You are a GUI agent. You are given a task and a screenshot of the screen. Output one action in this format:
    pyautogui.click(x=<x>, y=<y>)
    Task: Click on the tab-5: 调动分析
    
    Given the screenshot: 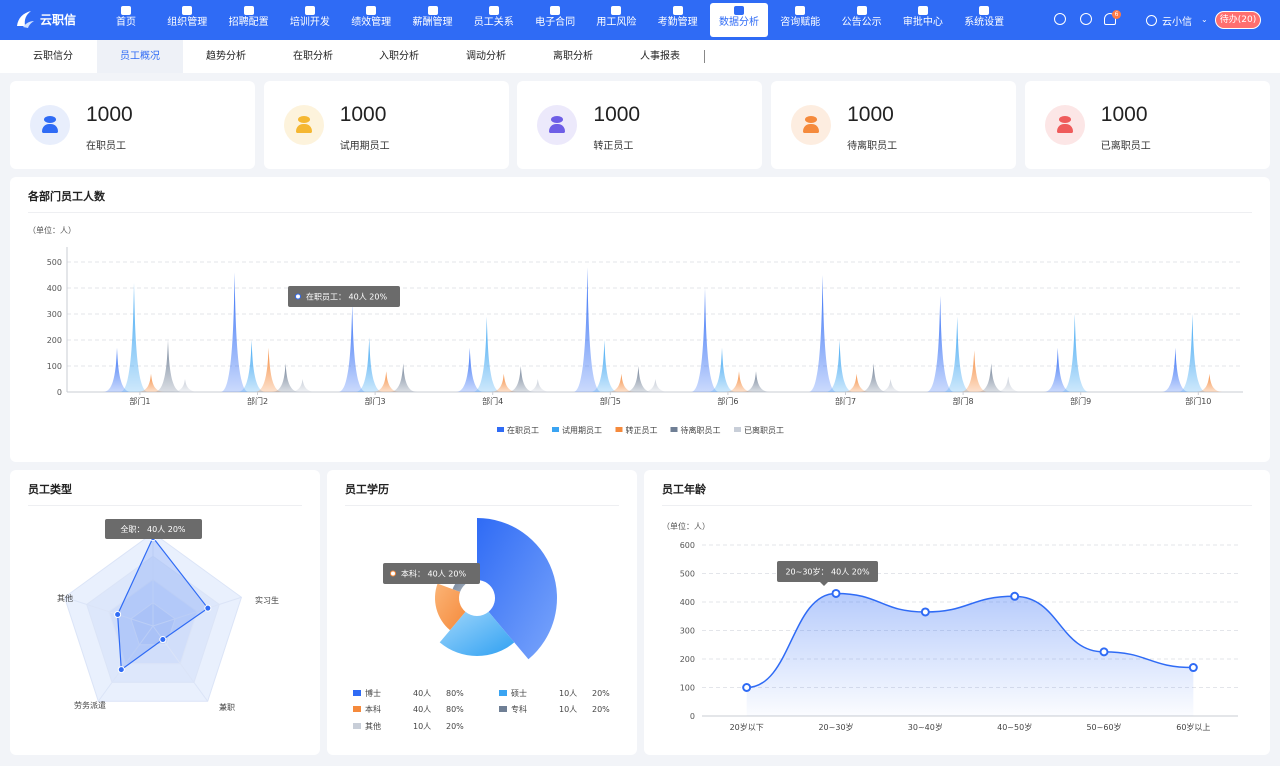 What is the action you would take?
    pyautogui.click(x=486, y=56)
    